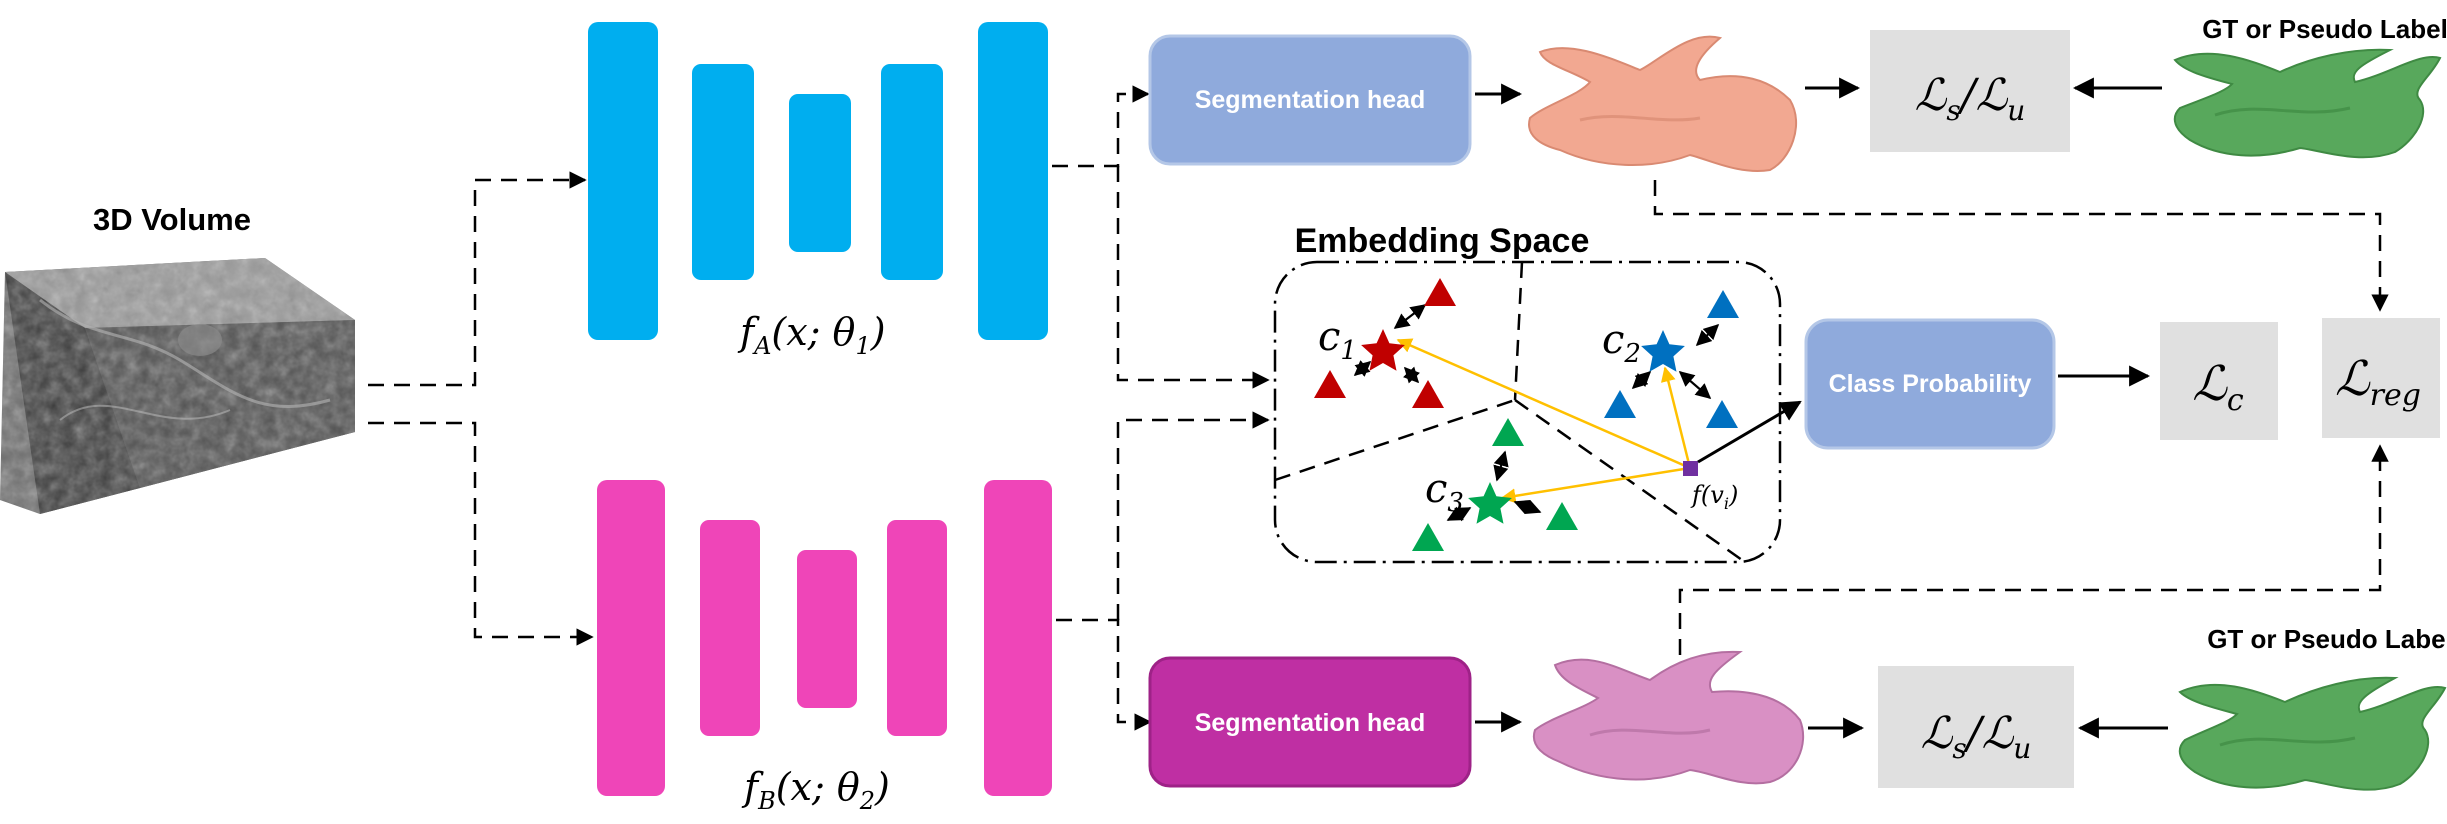 This screenshot has width=2447, height=824. Describe the element at coordinates (1621, 343) in the screenshot. I see `centroid-c2-label: c2` at that location.